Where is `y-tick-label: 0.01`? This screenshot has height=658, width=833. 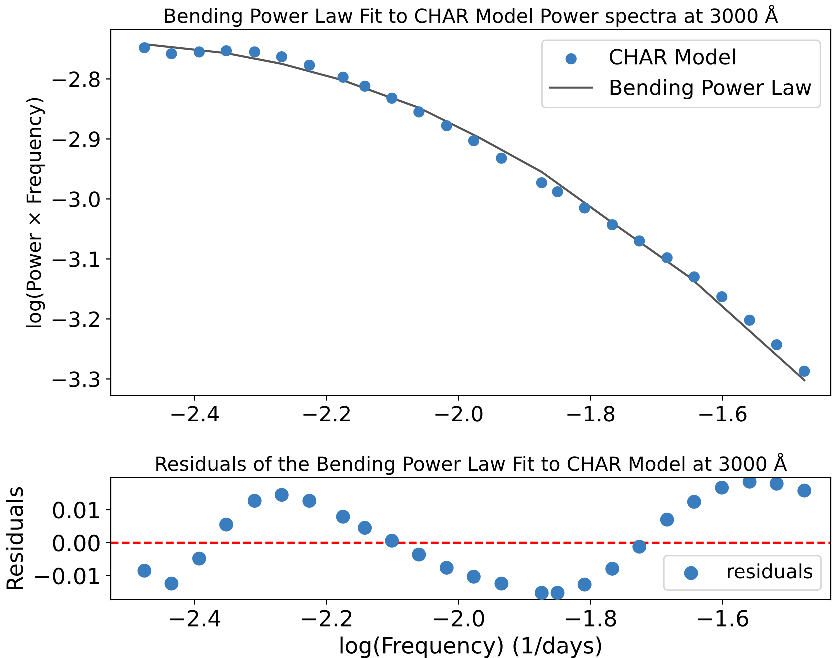 y-tick-label: 0.01 is located at coordinates (76, 510).